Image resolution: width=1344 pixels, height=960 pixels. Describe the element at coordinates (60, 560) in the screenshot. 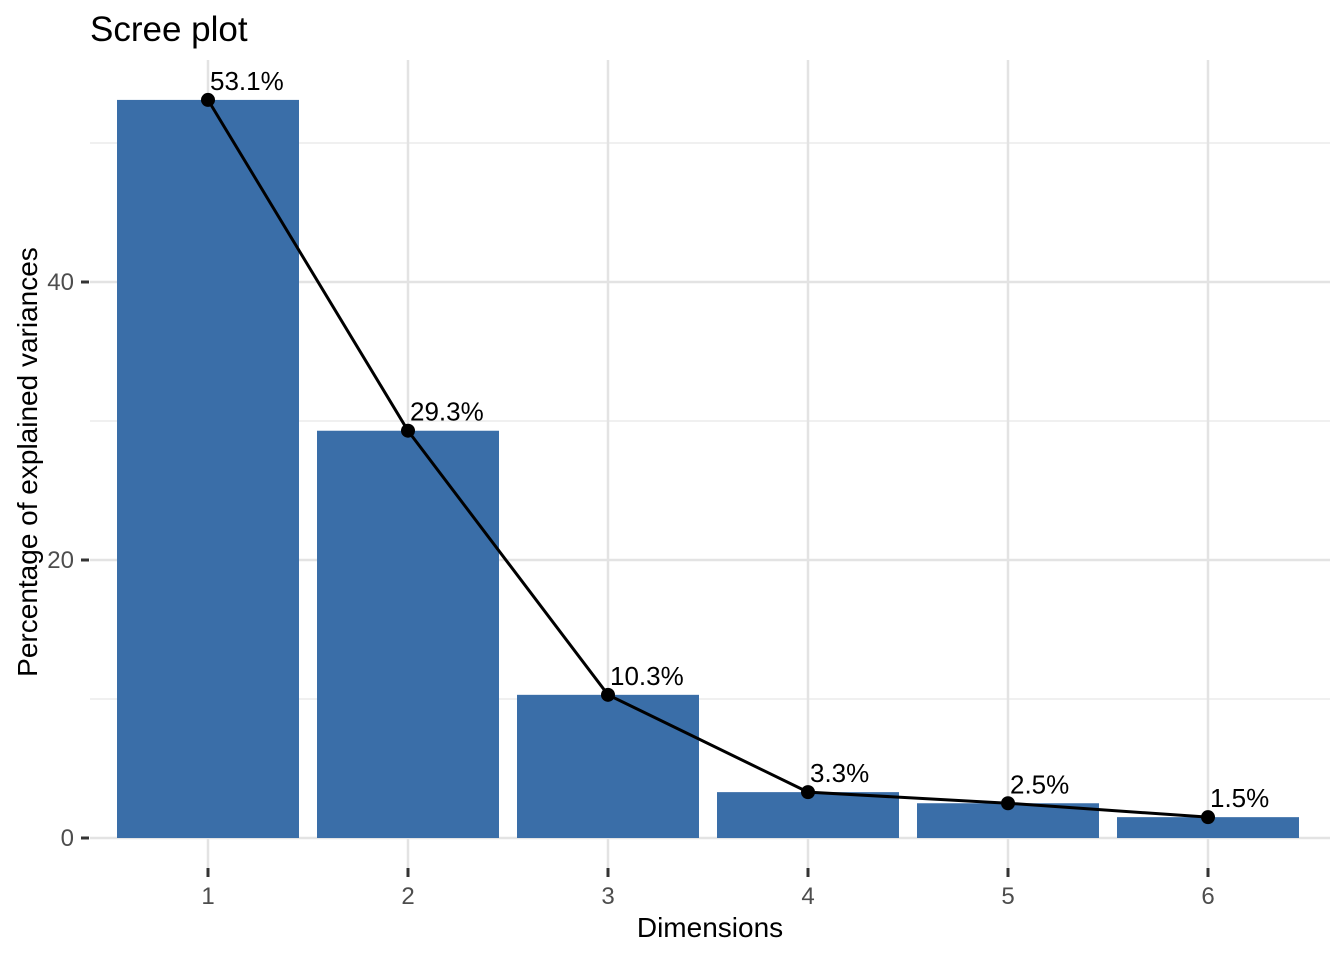

I see `y-tick-label: 20` at that location.